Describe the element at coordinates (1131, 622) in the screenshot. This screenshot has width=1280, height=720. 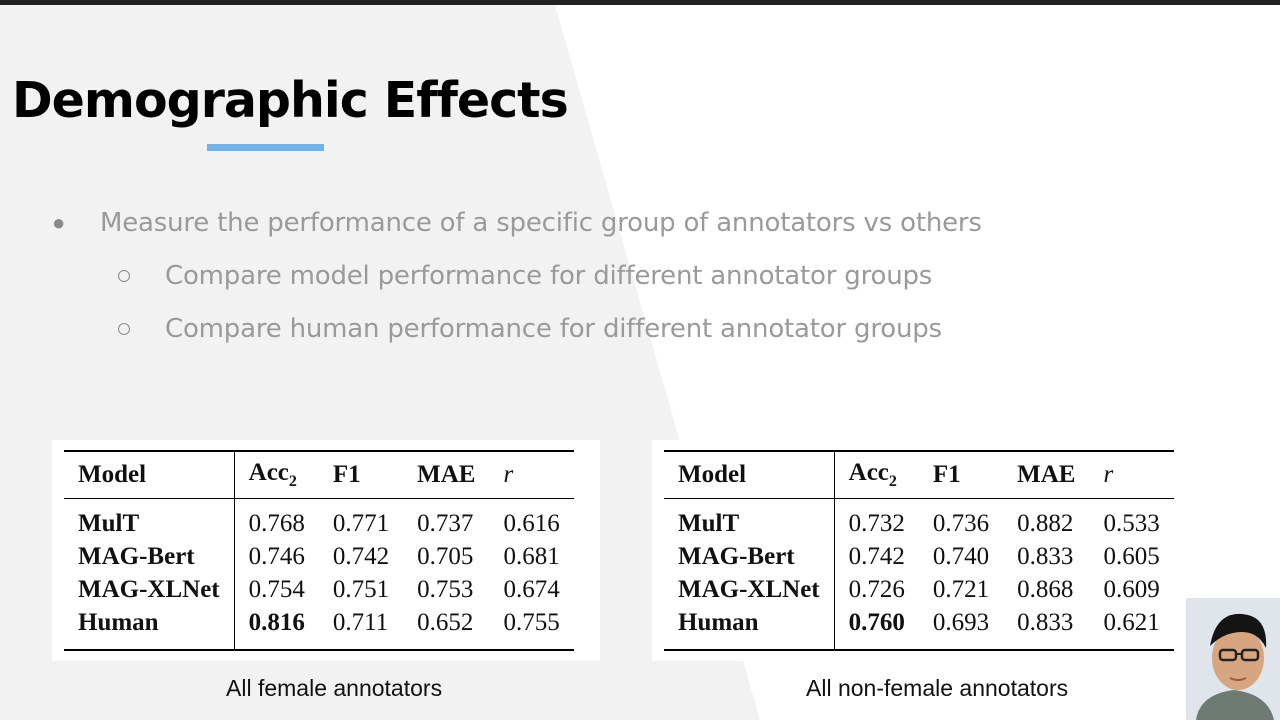
I see `r-cell: 0.621` at that location.